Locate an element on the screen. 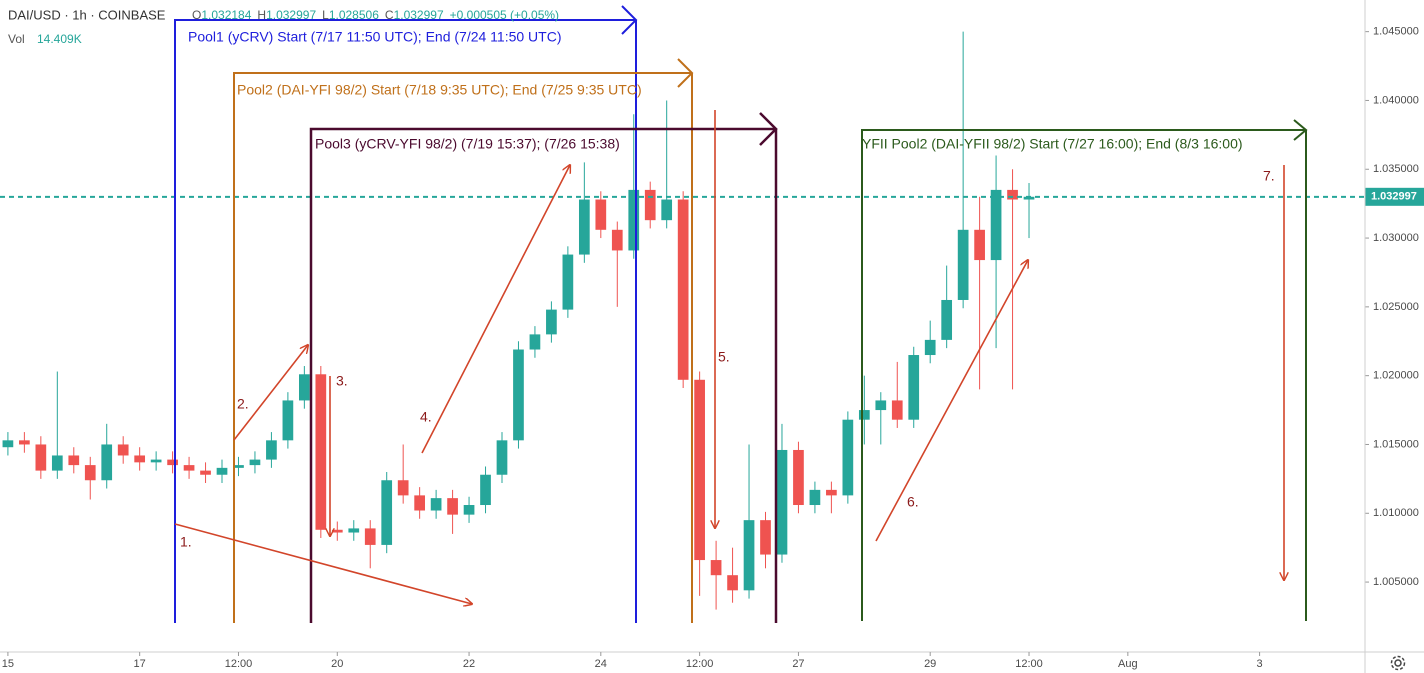 The height and width of the screenshot is (673, 1424). x-tick-label: 24 is located at coordinates (601, 664).